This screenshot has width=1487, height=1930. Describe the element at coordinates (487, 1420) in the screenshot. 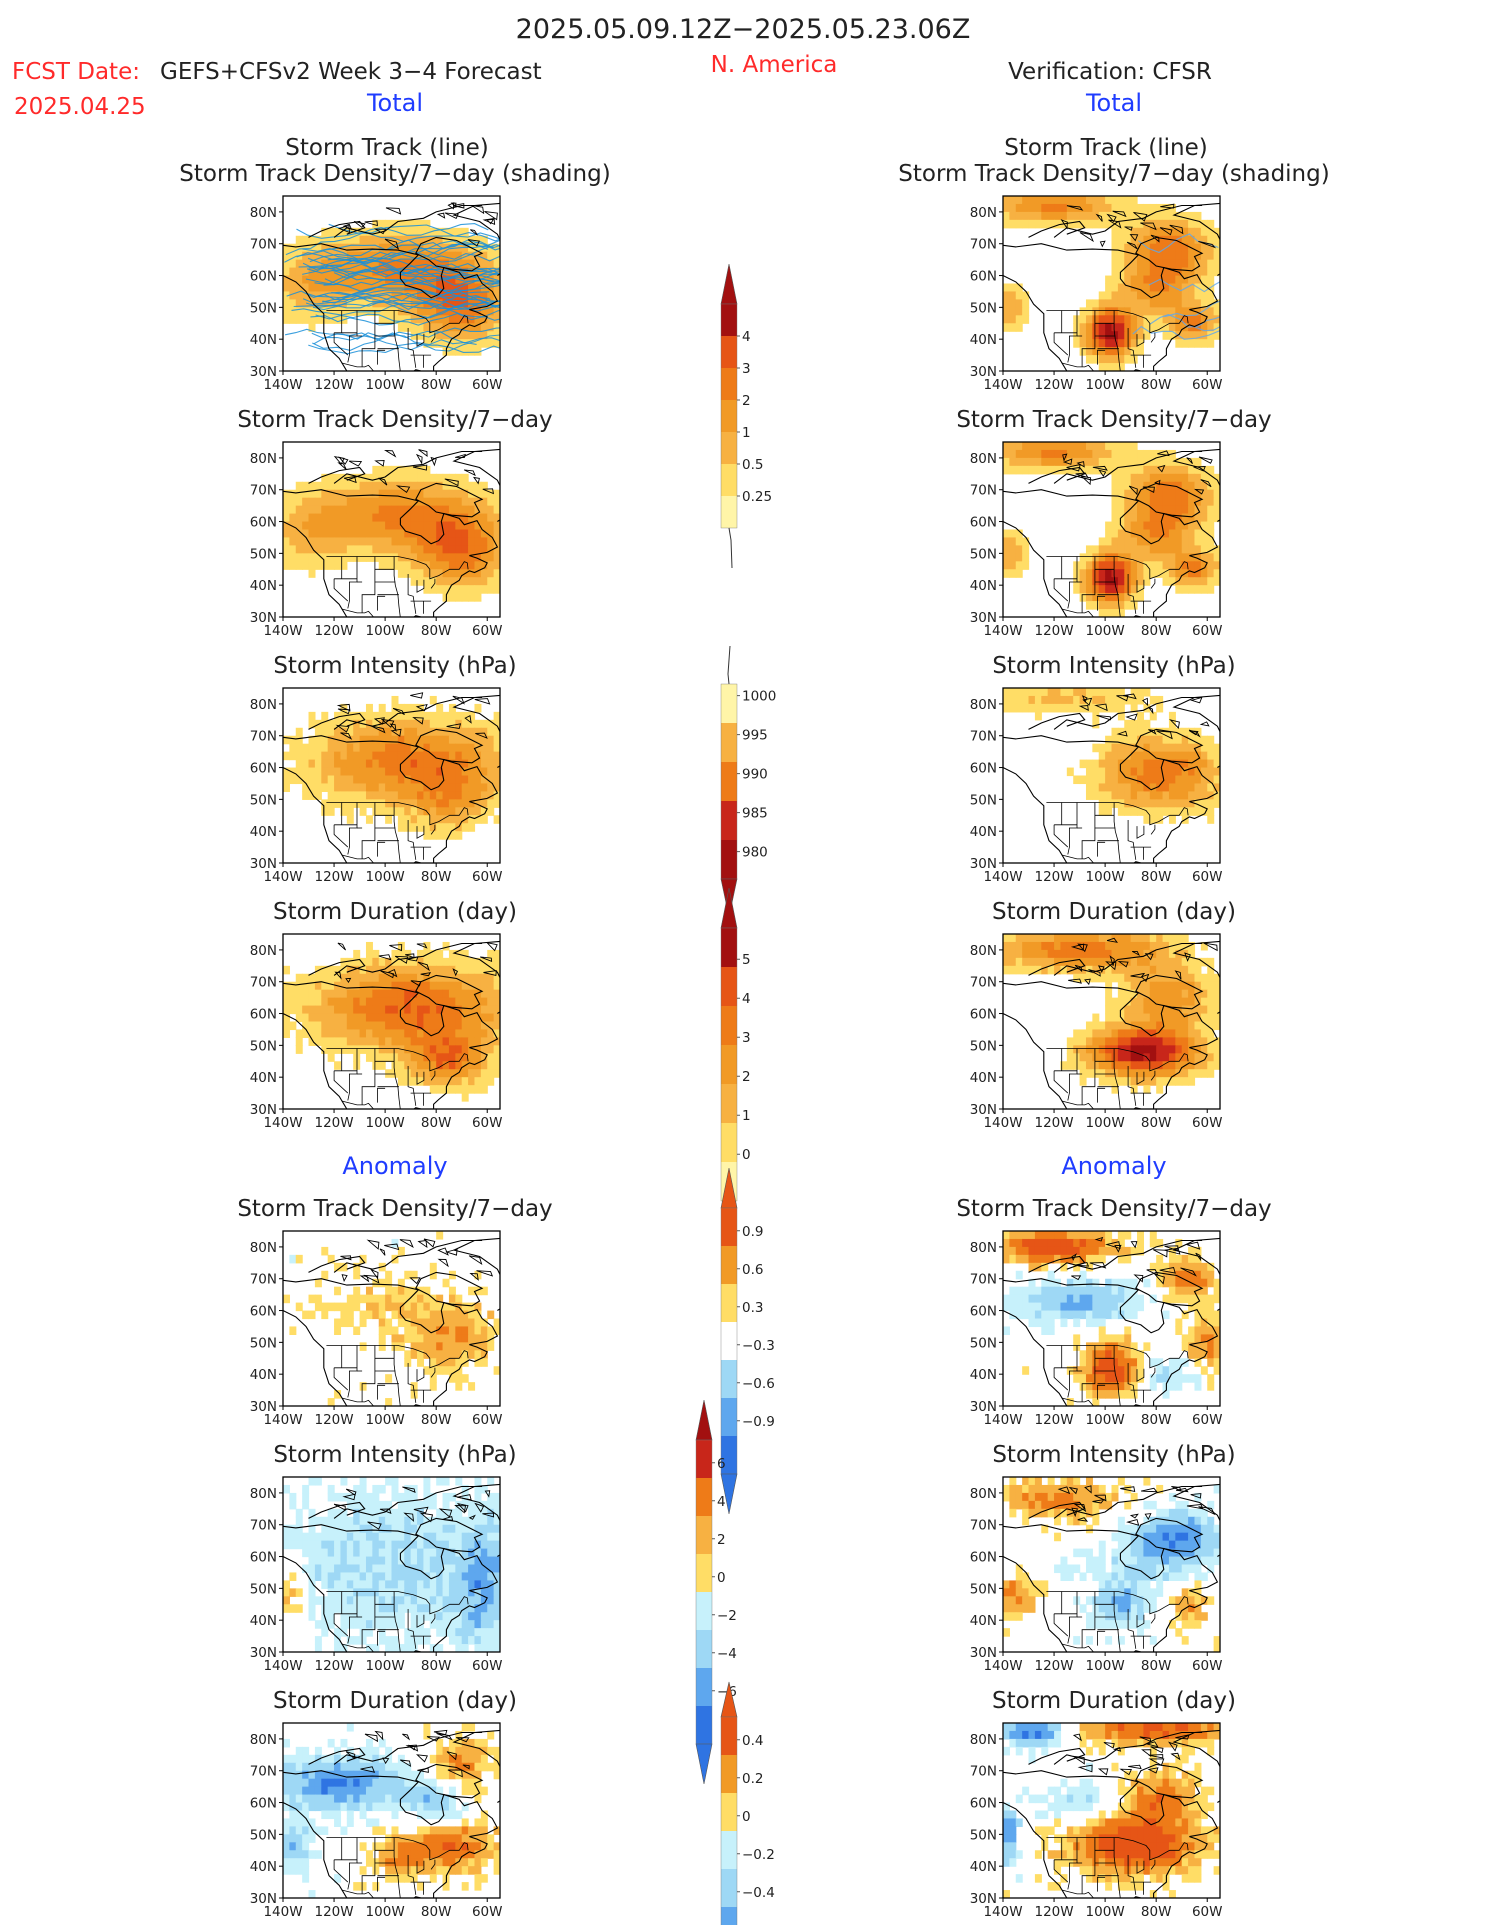

I see `lon-tick-label: 60W` at that location.